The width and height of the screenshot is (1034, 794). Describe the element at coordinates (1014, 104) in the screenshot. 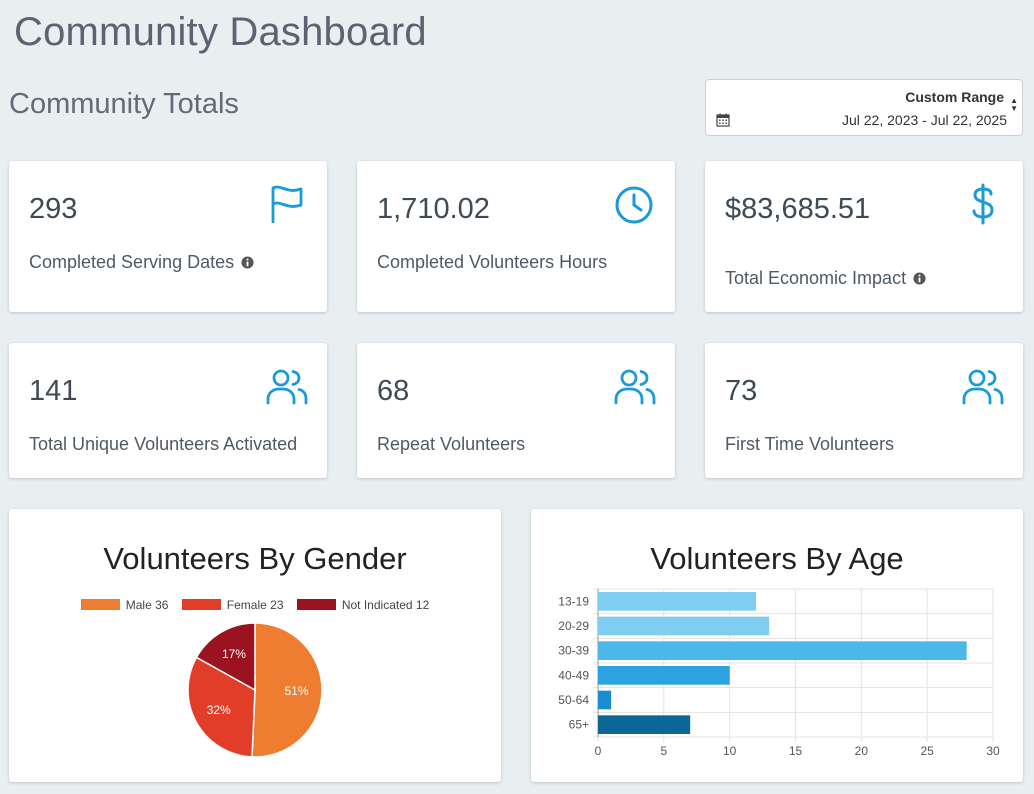

I see `sort-caret-icon: ▲ ▼` at that location.